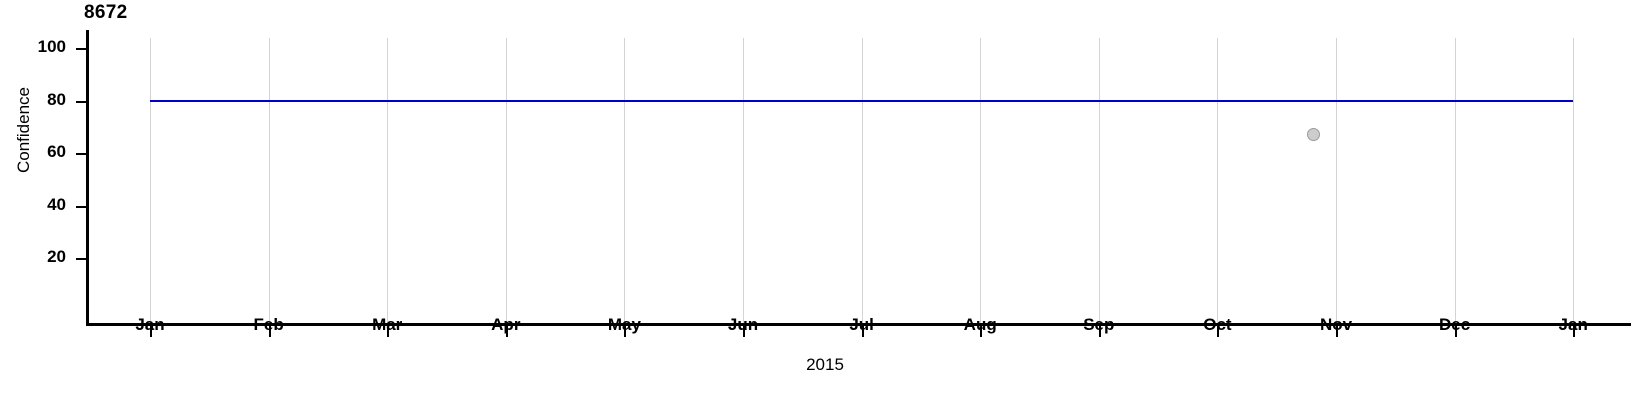 The image size is (1650, 400). I want to click on series-line-threshold, so click(861, 100).